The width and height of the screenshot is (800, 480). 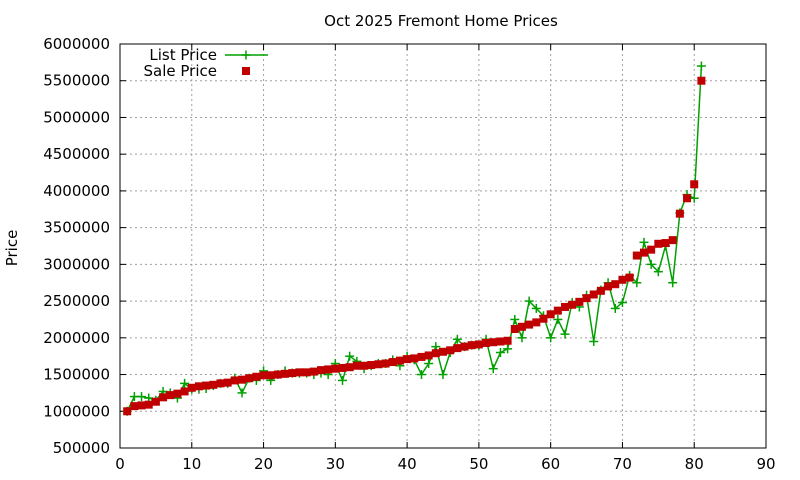 I want to click on y-tick-label: 2500000, so click(x=76, y=301).